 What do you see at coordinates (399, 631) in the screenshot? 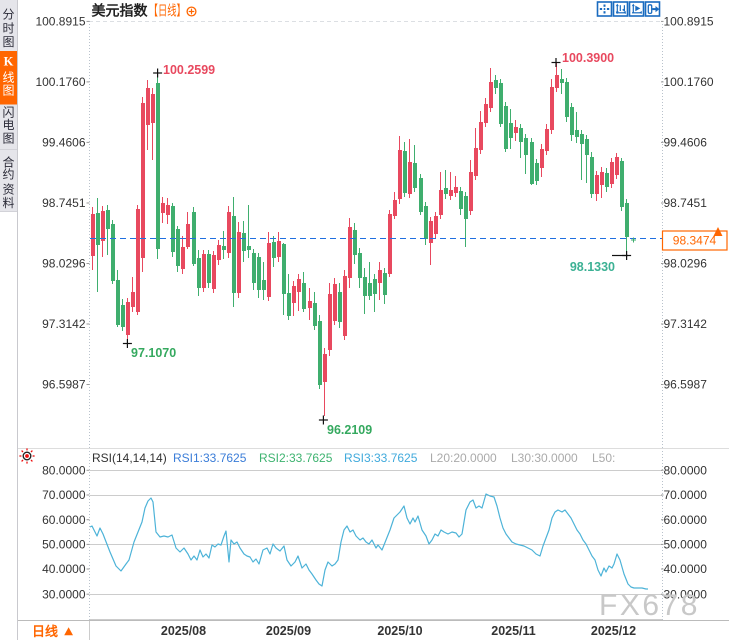
I see `svg-text: 2025/10` at bounding box center [399, 631].